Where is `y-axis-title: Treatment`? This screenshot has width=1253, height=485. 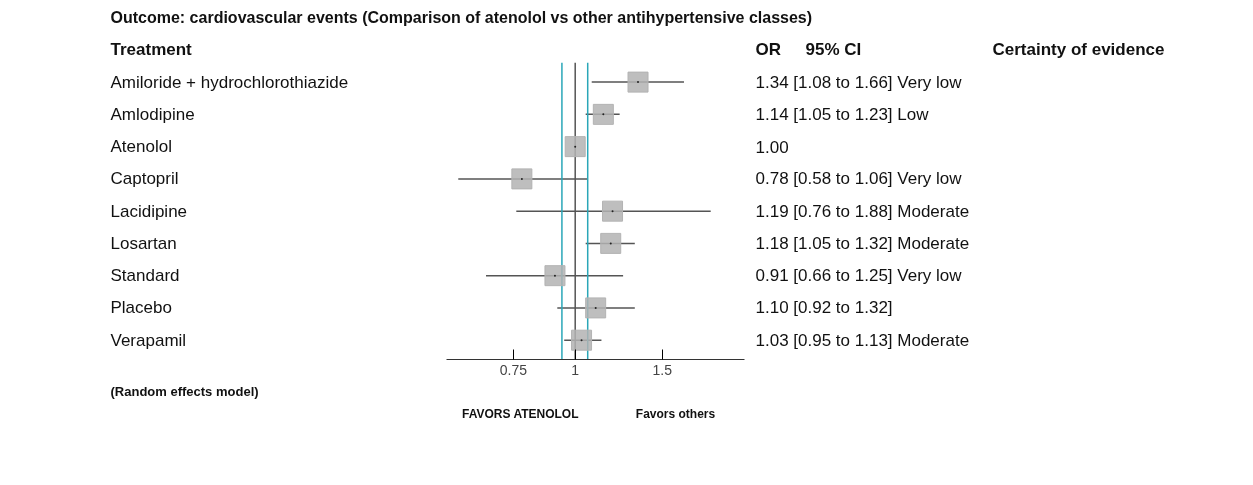 y-axis-title: Treatment is located at coordinates (151, 50).